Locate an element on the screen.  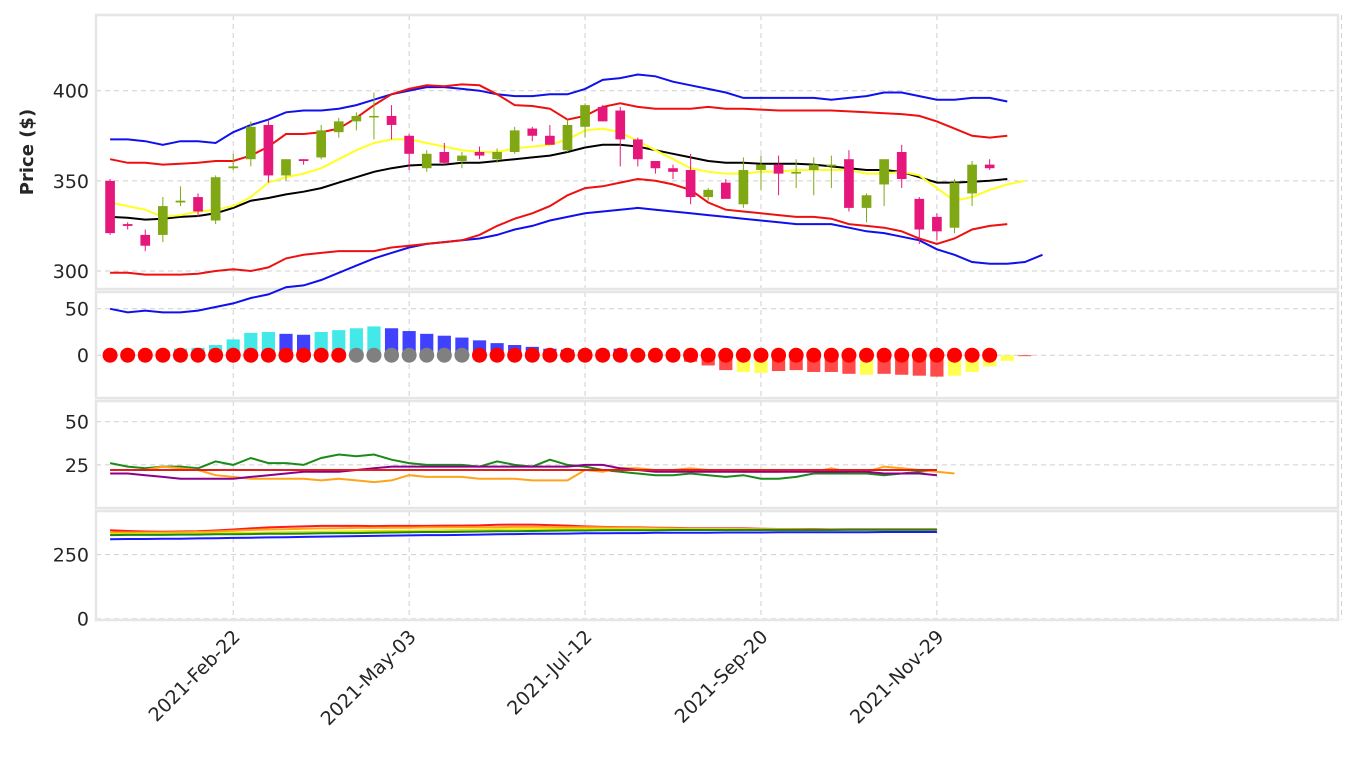
bollinger-inner-upper-line is located at coordinates (558, 124).